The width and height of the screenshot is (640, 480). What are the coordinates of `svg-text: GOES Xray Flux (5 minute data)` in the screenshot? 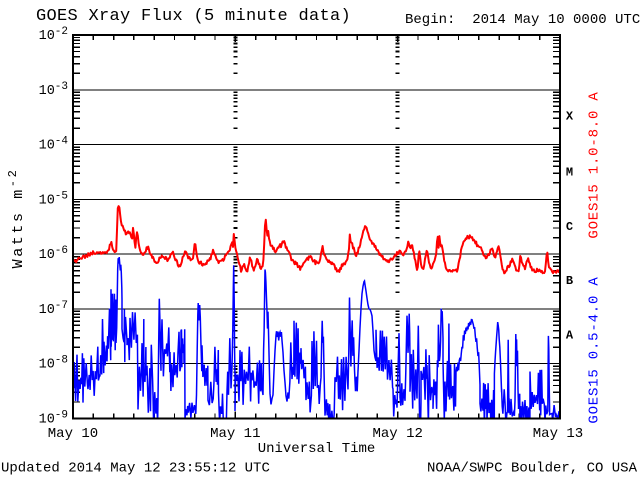 It's located at (193, 16).